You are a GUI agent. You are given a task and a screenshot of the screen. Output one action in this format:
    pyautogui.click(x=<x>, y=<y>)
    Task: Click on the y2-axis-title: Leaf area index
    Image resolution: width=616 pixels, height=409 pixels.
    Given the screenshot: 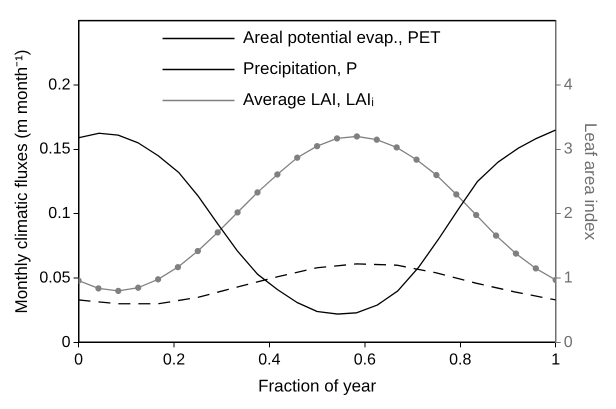 What is the action you would take?
    pyautogui.click(x=590, y=181)
    